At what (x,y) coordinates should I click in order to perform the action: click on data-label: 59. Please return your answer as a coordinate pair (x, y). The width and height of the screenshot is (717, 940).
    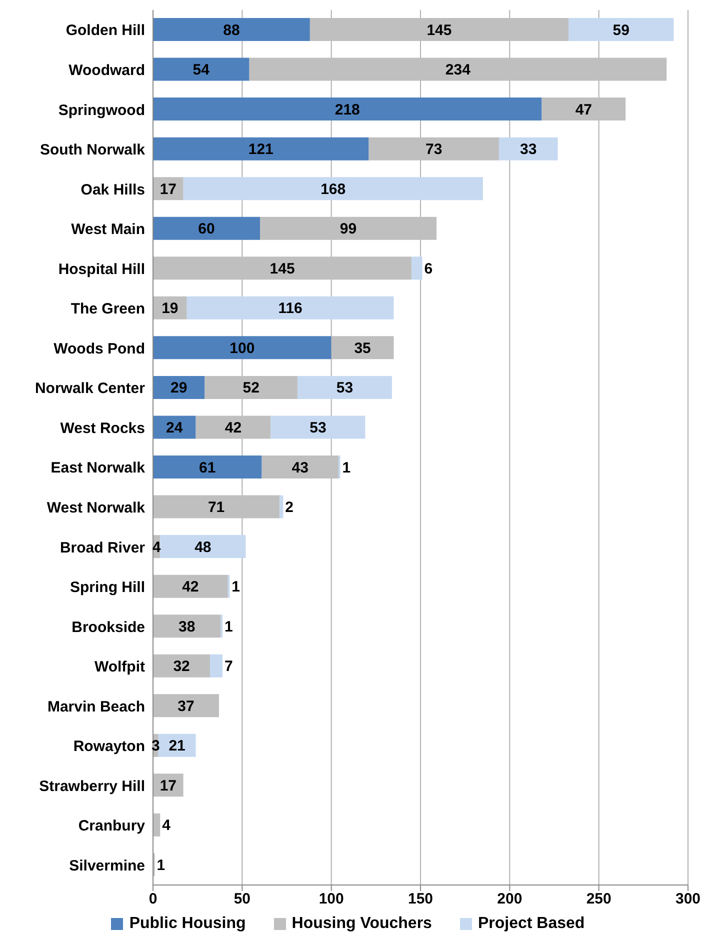
    Looking at the image, I should click on (621, 30).